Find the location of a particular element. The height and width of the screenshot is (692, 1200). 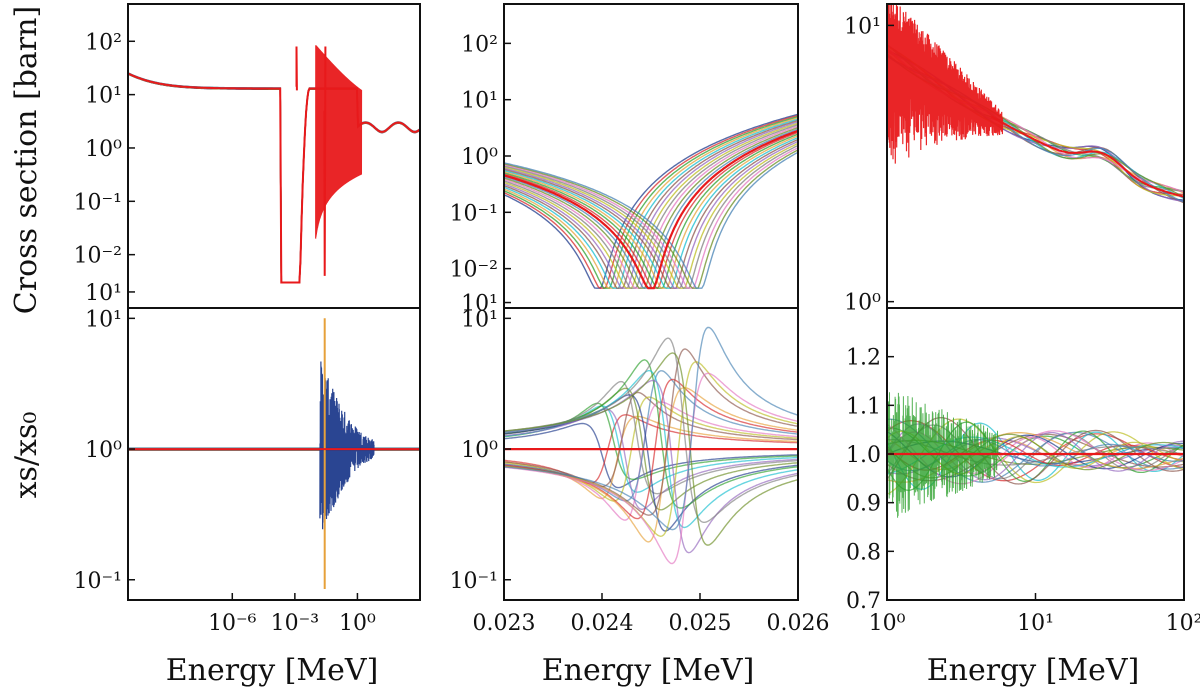

panel-right-bottom-series is located at coordinates (1035, 455).